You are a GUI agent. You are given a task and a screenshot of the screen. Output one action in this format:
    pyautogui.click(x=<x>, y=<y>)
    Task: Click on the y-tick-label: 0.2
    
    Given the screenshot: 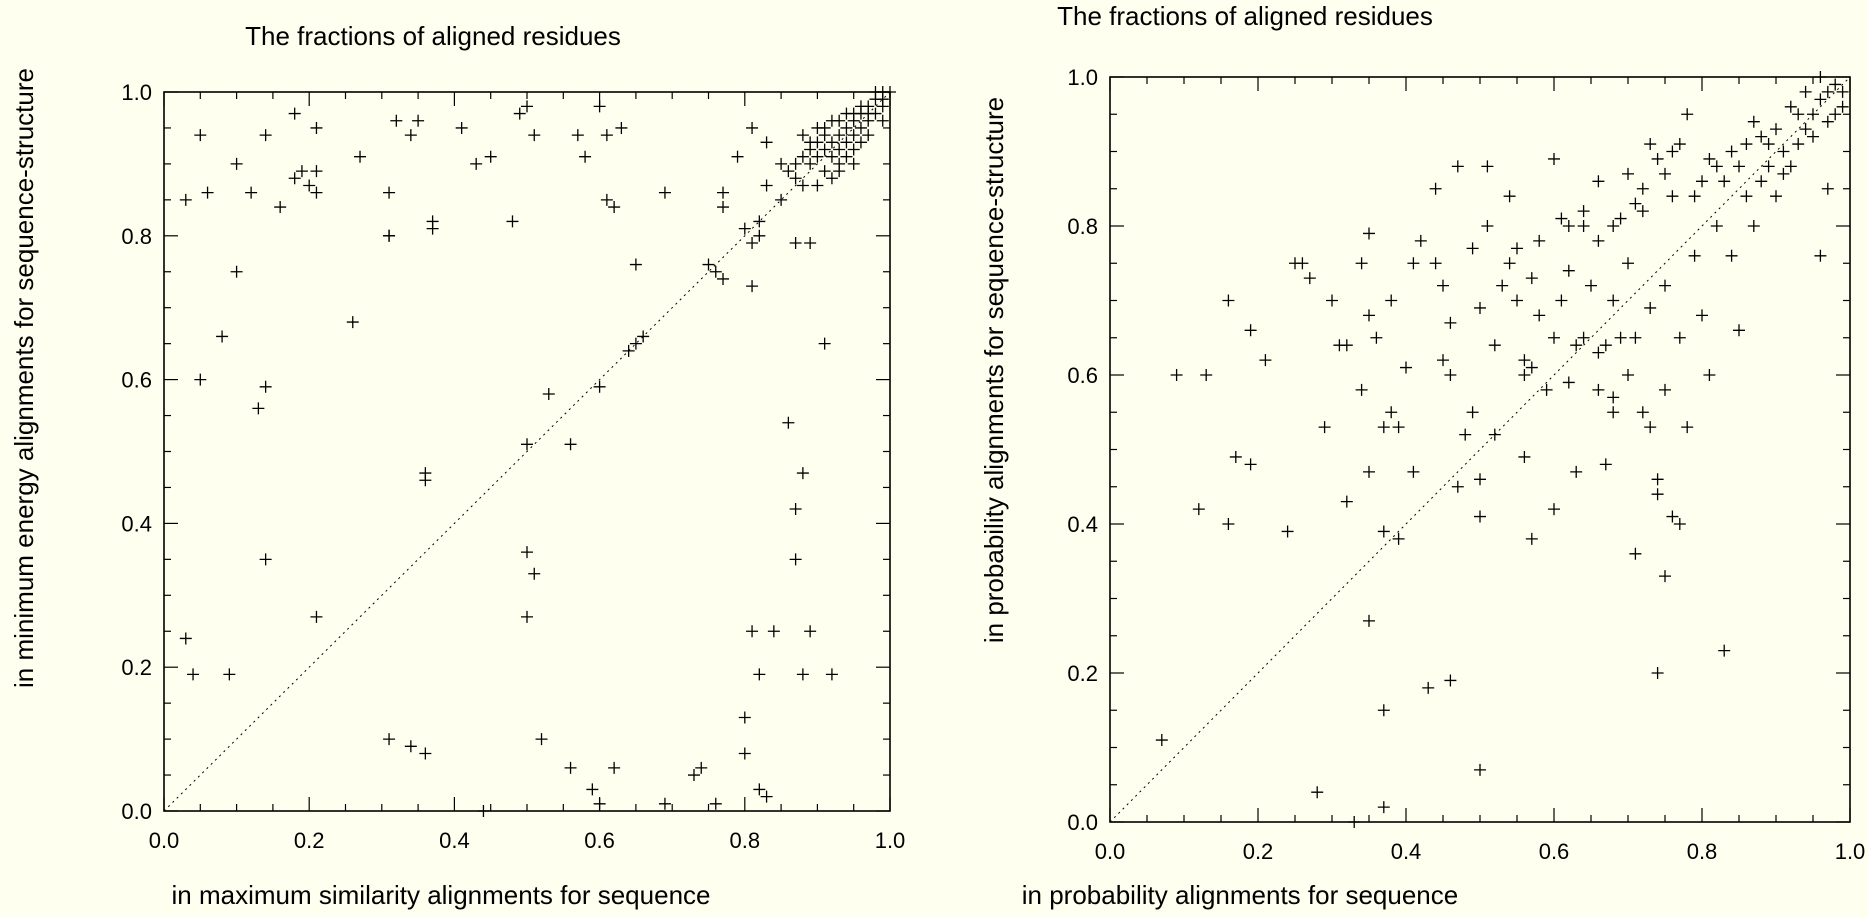 What is the action you would take?
    pyautogui.click(x=1082, y=673)
    